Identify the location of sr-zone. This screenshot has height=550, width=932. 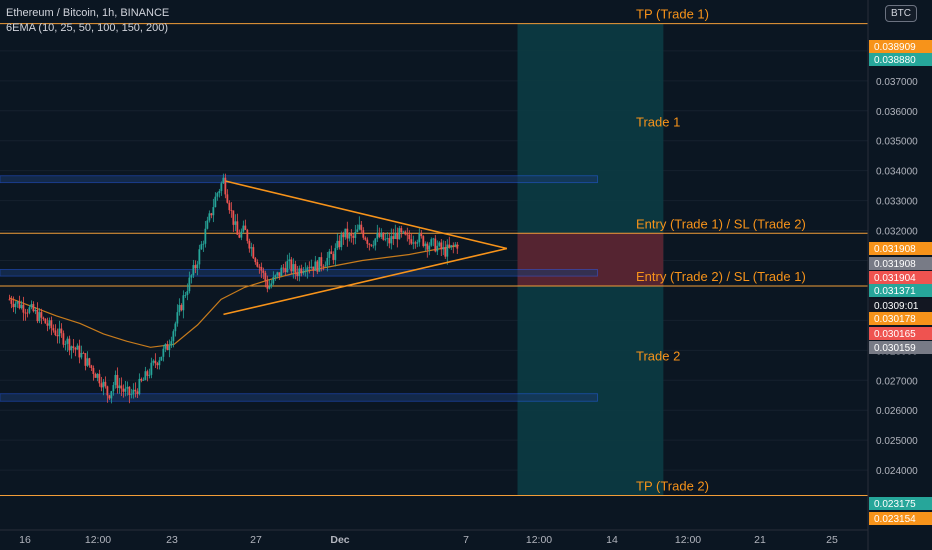
(299, 397).